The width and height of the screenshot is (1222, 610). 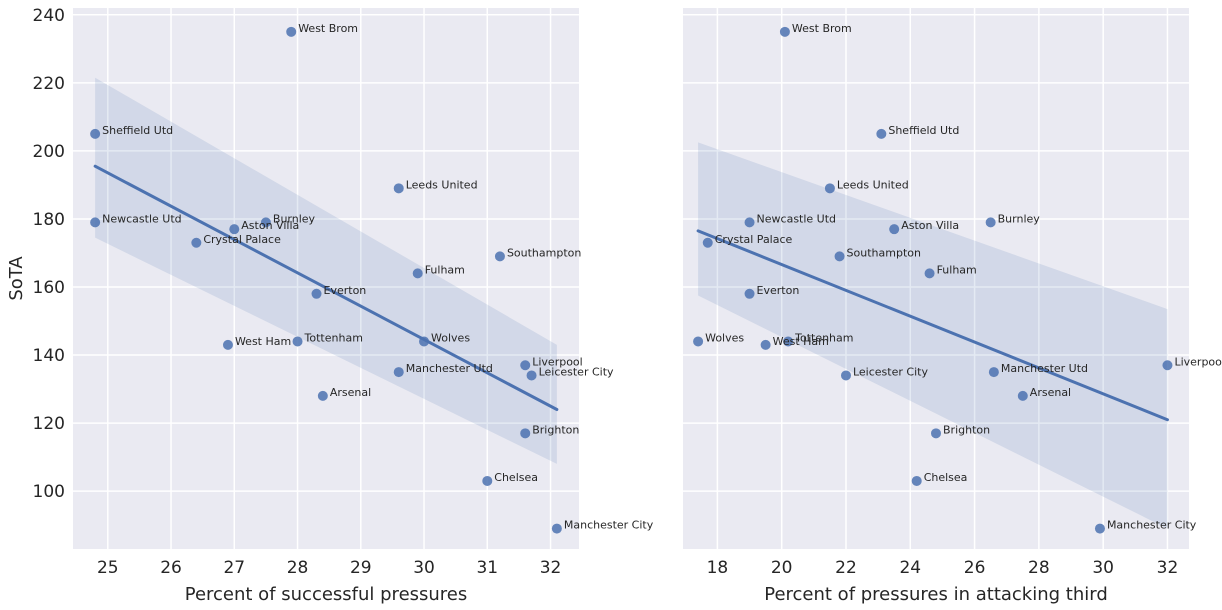 What do you see at coordinates (487, 568) in the screenshot?
I see `x-tick-label: 31` at bounding box center [487, 568].